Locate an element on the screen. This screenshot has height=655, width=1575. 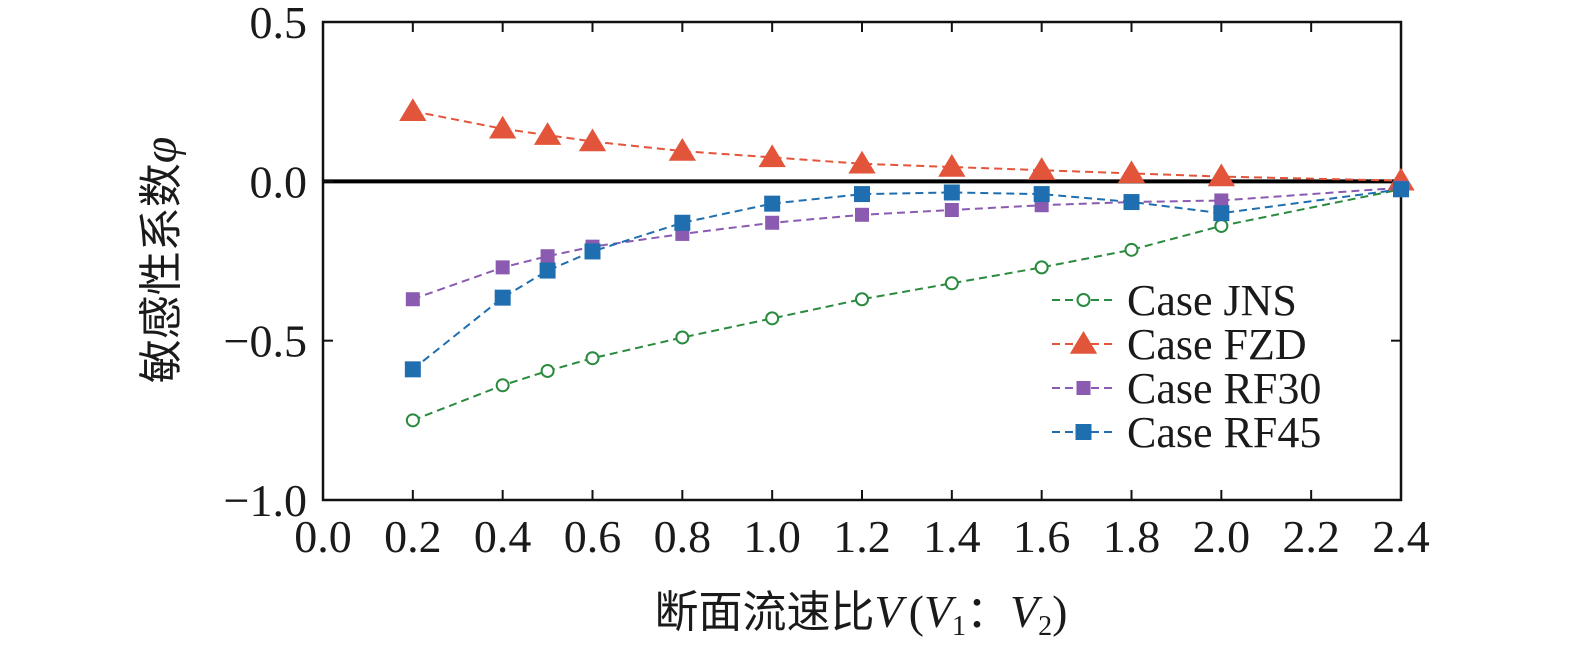
y-axis-title-main: 敏感性系数 is located at coordinates (161, 273).